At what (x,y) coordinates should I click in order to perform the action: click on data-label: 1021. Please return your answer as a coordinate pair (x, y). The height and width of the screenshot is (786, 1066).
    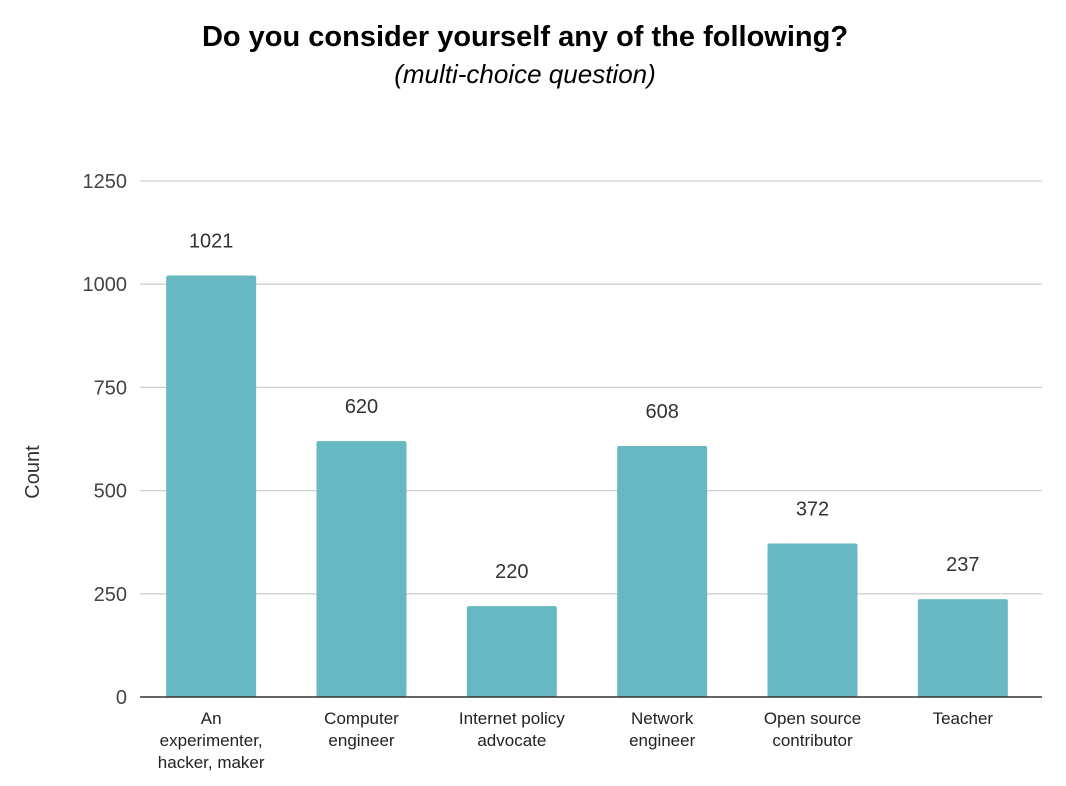
    Looking at the image, I should click on (211, 242).